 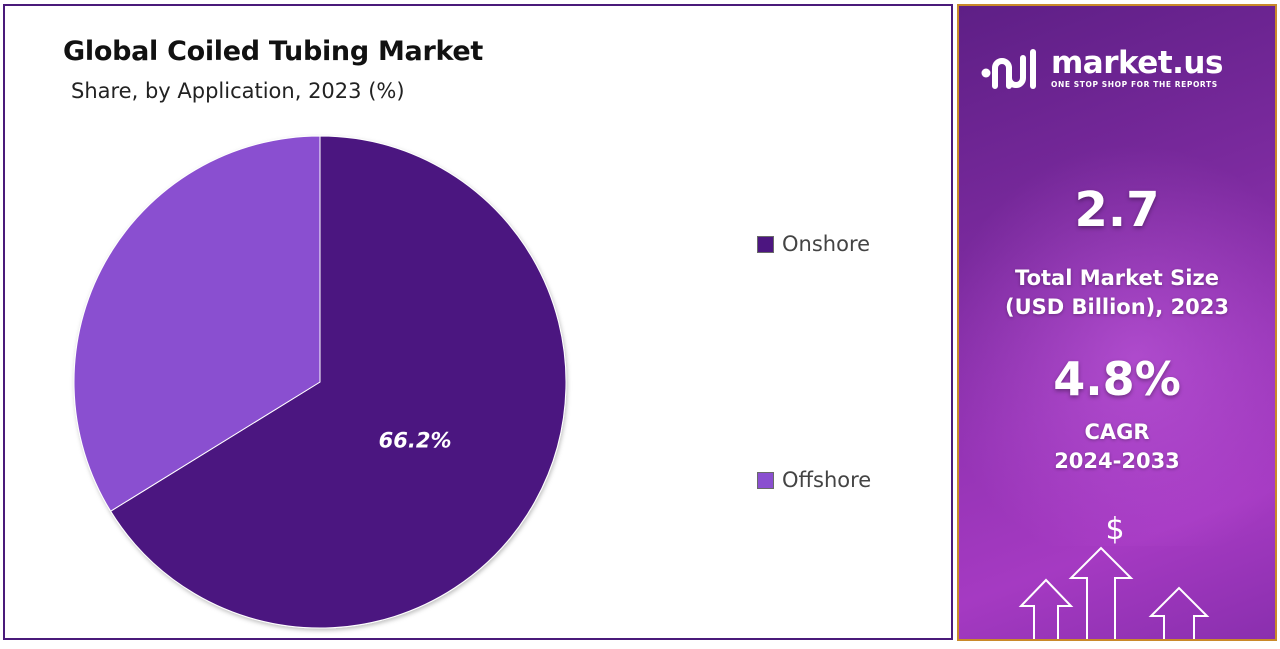 I want to click on growth-arrows-icon: $, so click(x=1114, y=575).